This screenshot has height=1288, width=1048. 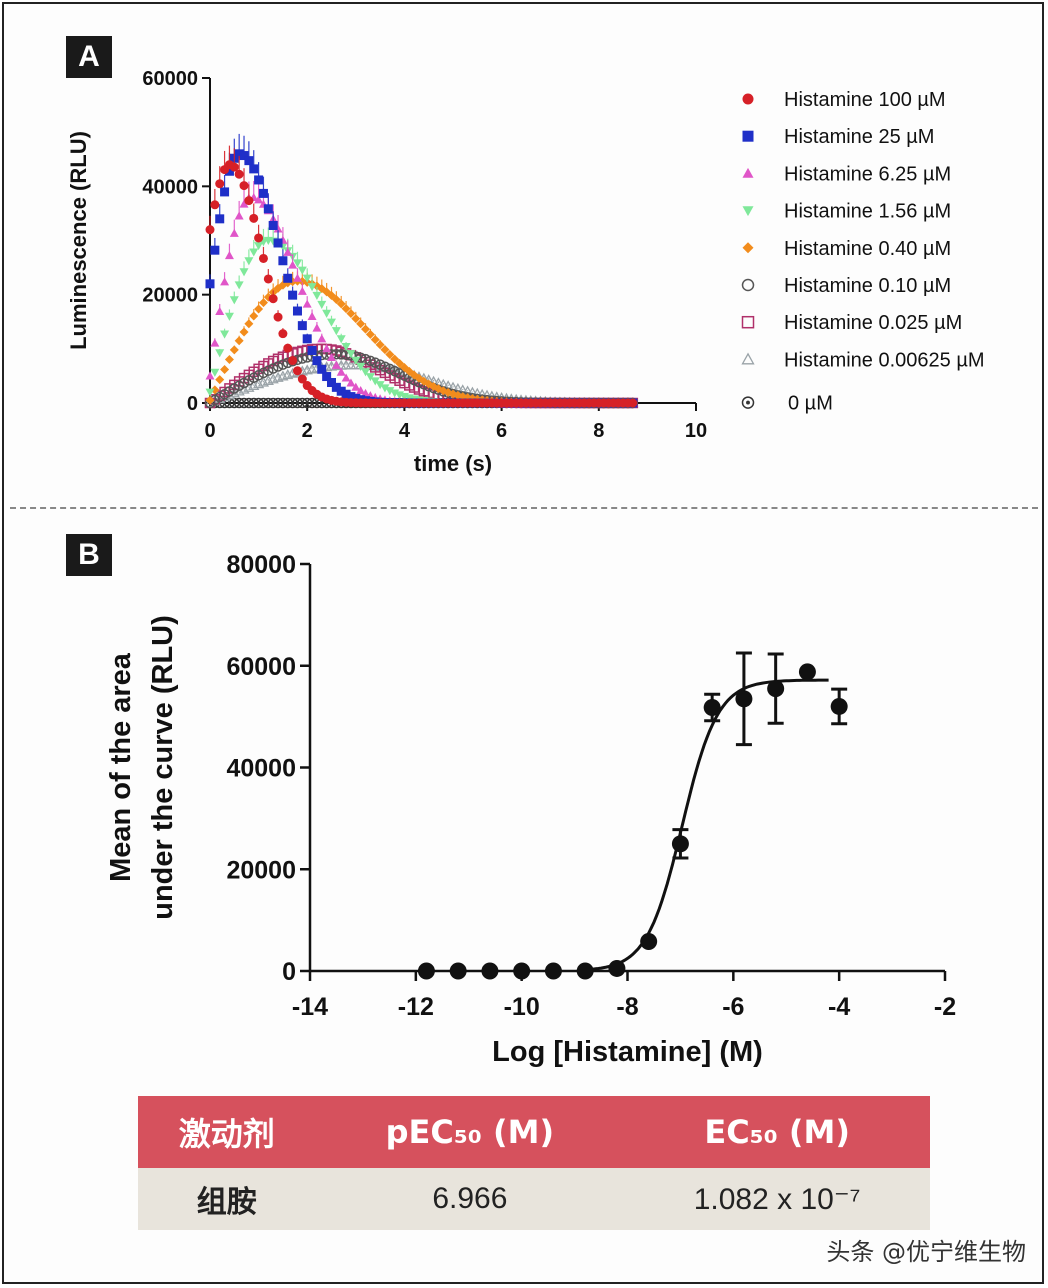 What do you see at coordinates (470, 1132) in the screenshot?
I see `header-pec50: pEC₅₀ (M)` at bounding box center [470, 1132].